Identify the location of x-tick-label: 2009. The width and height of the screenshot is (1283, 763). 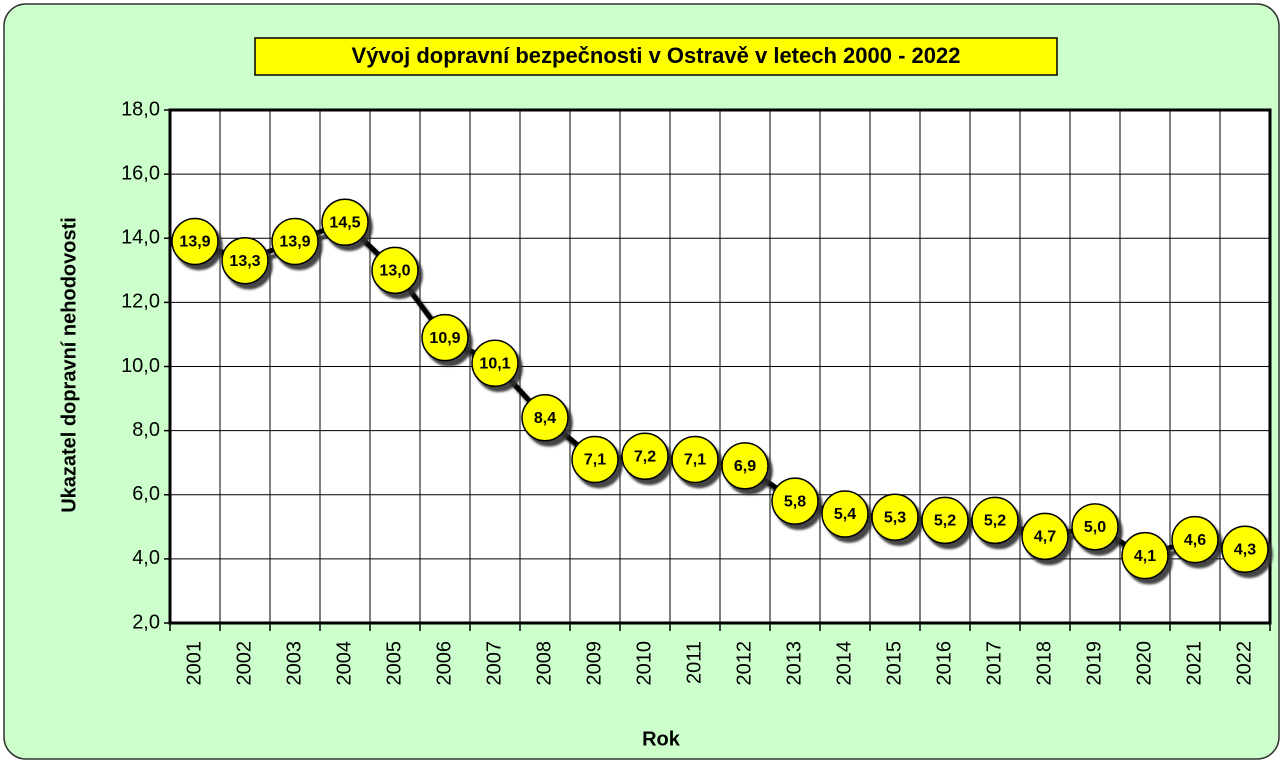
(594, 663).